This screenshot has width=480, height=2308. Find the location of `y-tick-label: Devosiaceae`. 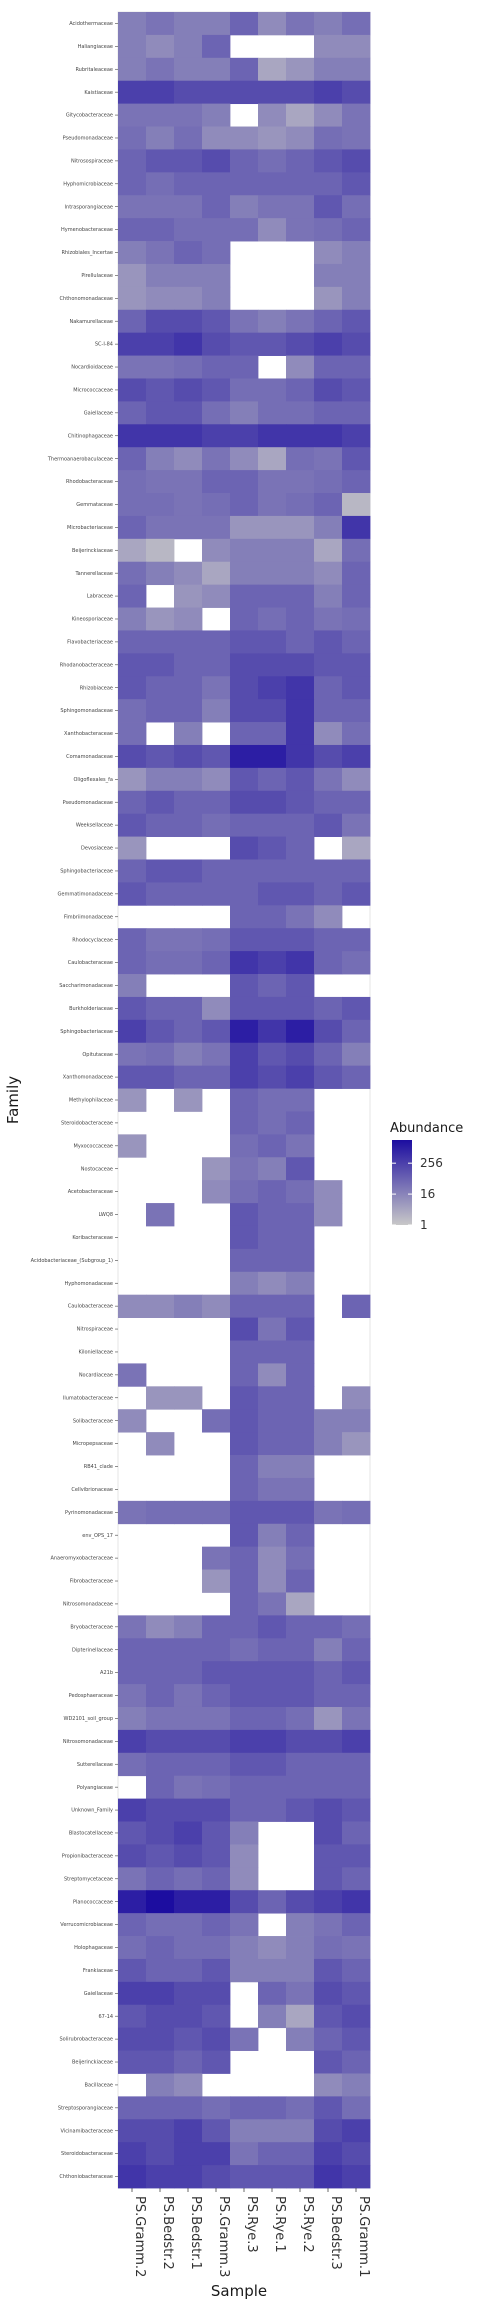

y-tick-label: Devosiaceae is located at coordinates (97, 849).